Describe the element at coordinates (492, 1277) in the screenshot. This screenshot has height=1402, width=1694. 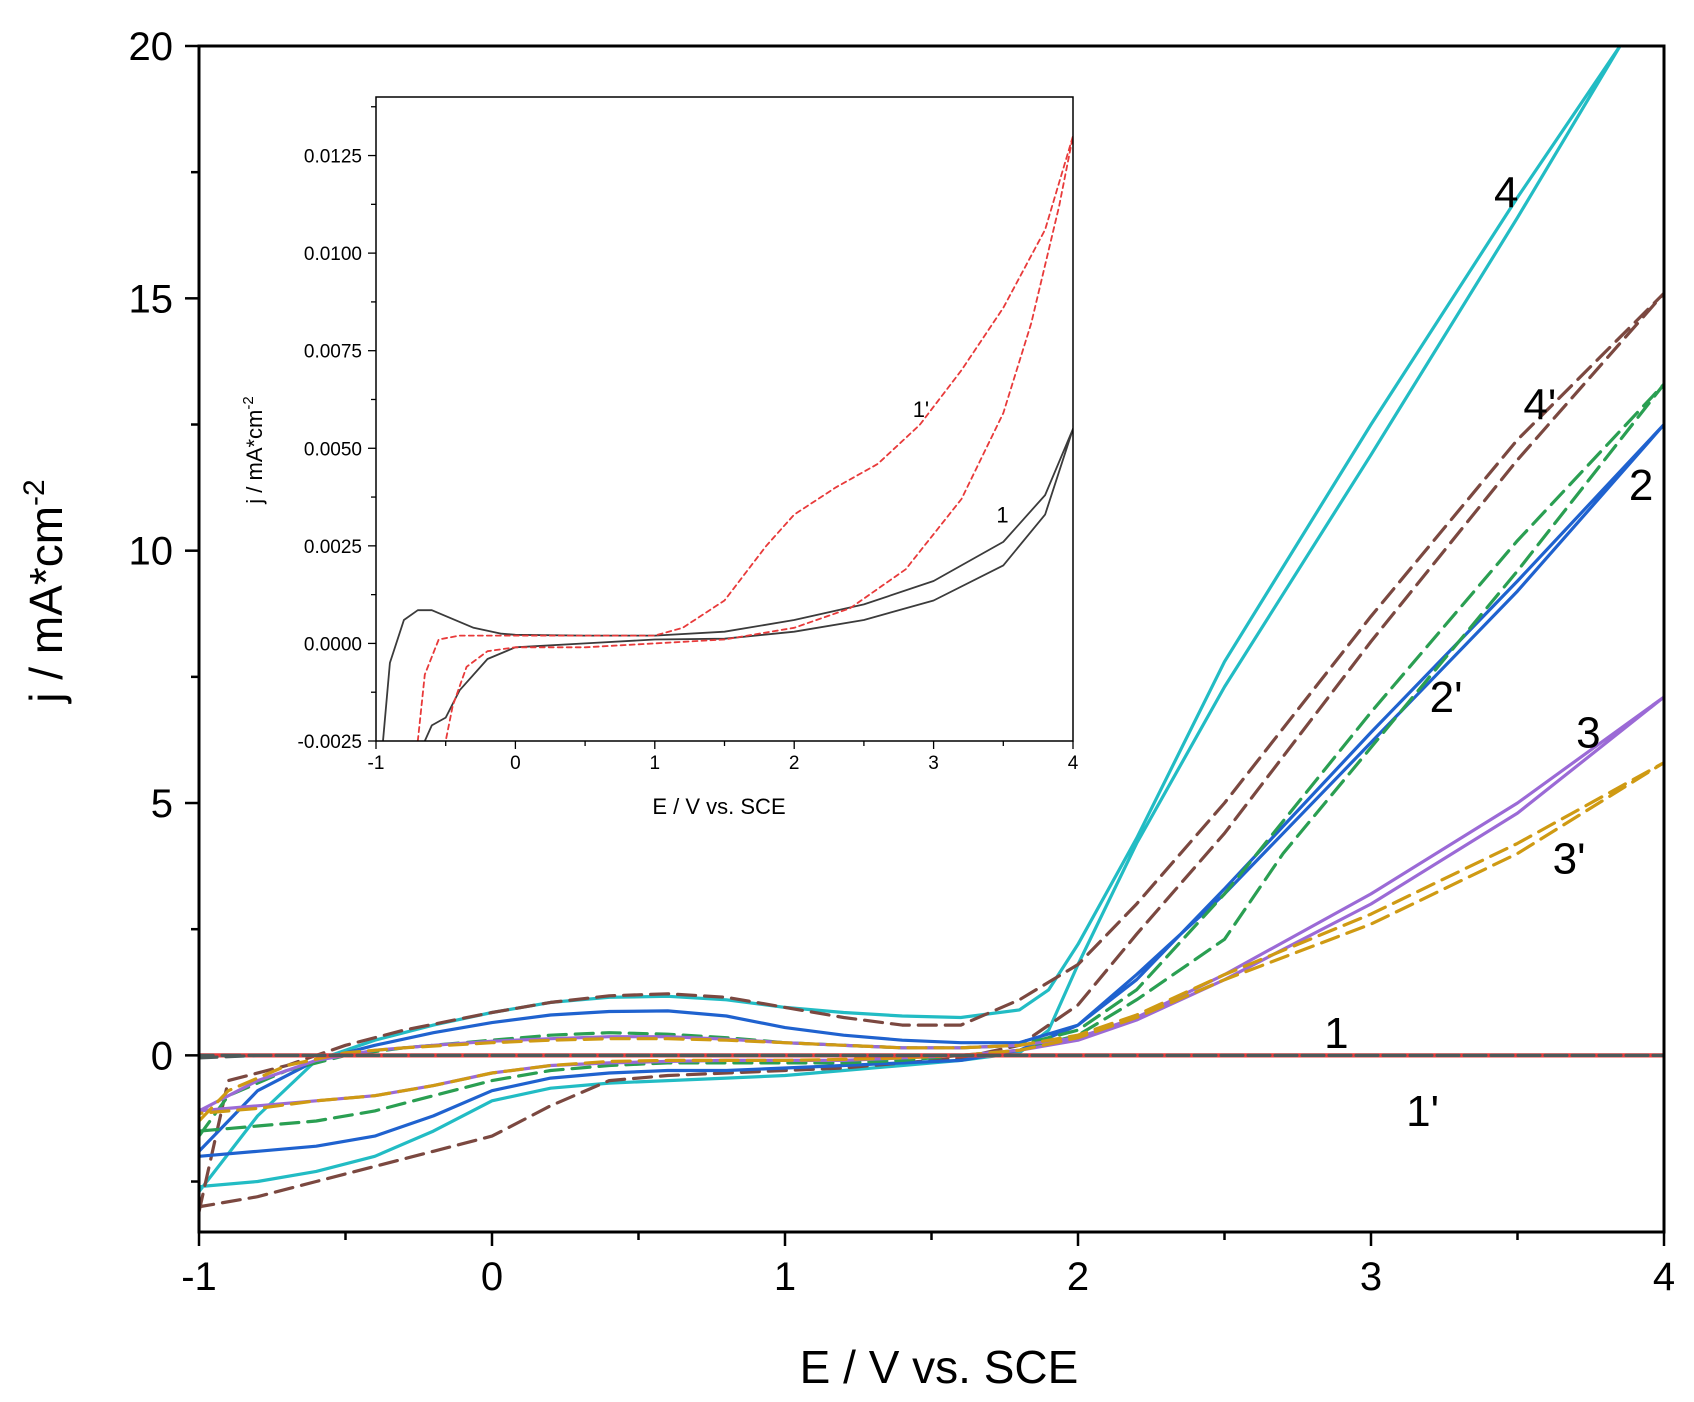
I see `main-x-tick-label: 0` at that location.